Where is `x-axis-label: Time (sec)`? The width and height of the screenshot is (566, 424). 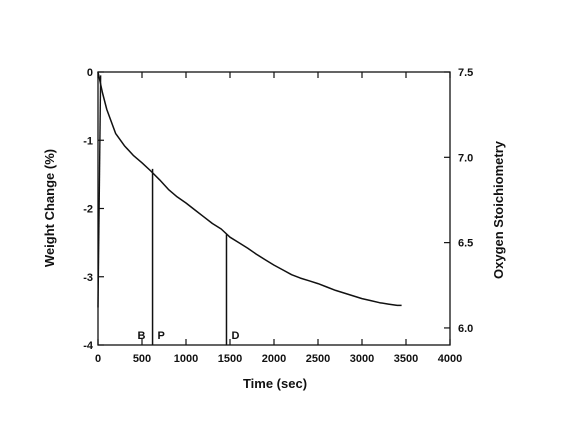 x-axis-label: Time (sec) is located at coordinates (275, 383).